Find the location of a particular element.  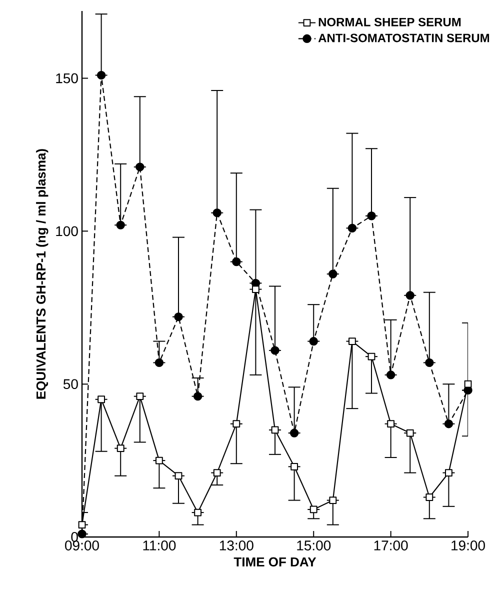

x-tick-label: 17:00 is located at coordinates (391, 545).